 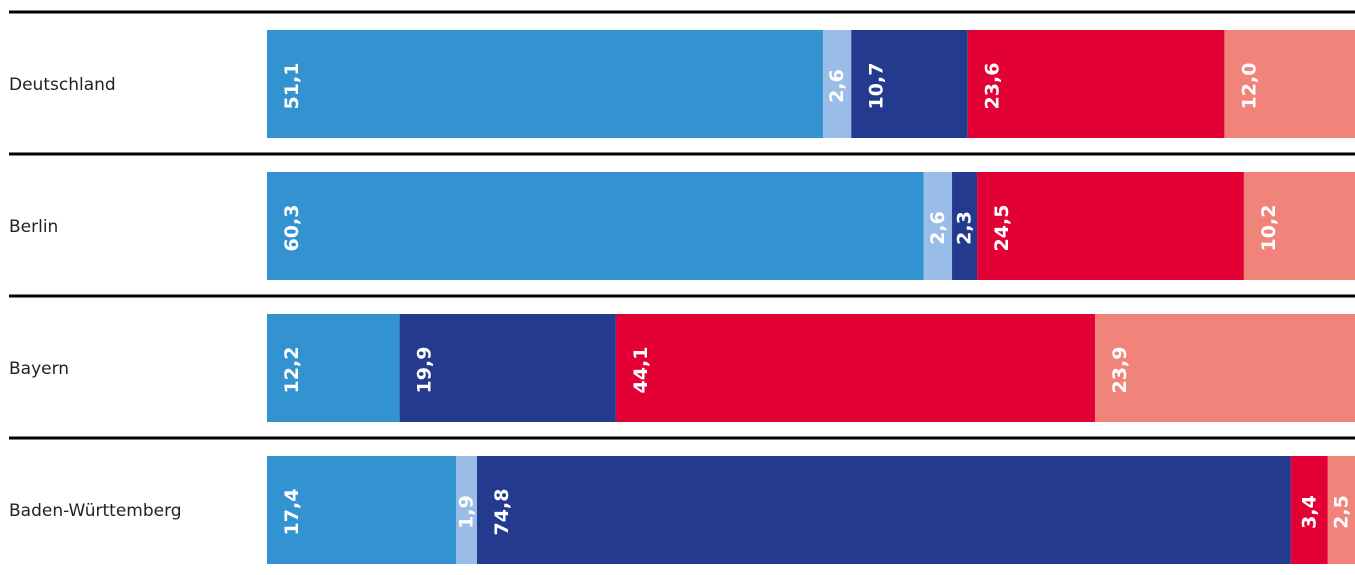 What do you see at coordinates (1002, 228) in the screenshot?
I see `data-label: 24,5` at bounding box center [1002, 228].